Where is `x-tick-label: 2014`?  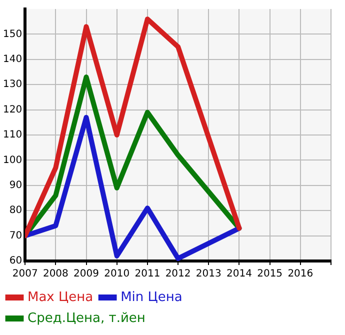 x-tick-label: 2014 is located at coordinates (239, 274).